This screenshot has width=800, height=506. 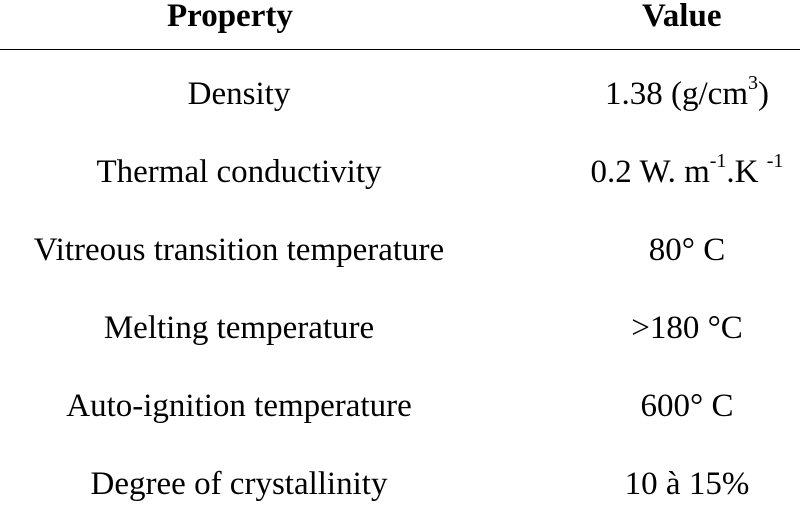 What do you see at coordinates (400, 172) in the screenshot?
I see `table-row: Thermal conductivity 0.2 W. m-1.K -1` at bounding box center [400, 172].